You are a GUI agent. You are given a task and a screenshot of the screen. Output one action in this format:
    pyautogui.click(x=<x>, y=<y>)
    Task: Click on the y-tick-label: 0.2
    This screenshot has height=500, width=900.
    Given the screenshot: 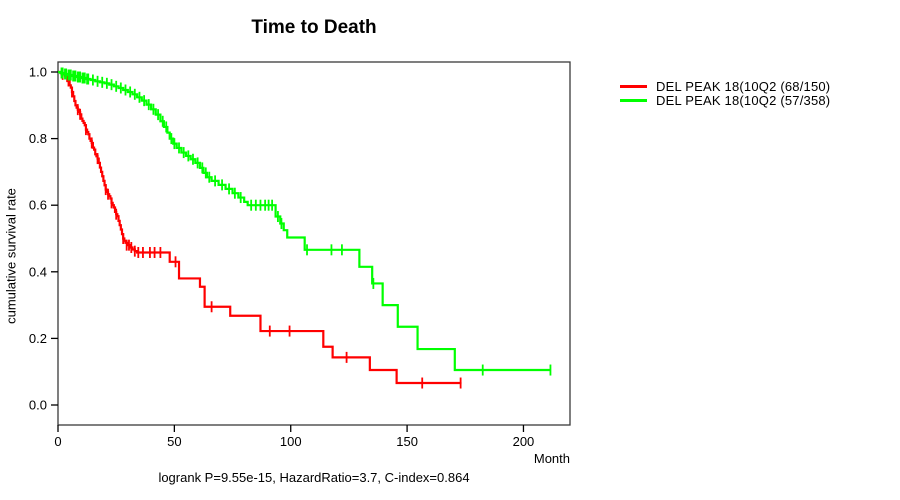 What is the action you would take?
    pyautogui.click(x=38, y=338)
    